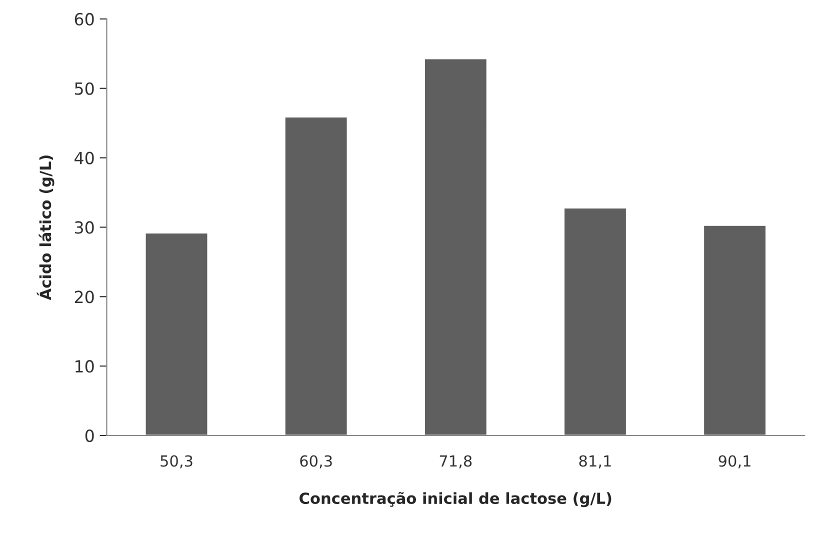  I want to click on y-axis-title: Ácido lático (g/L), so click(45, 228).